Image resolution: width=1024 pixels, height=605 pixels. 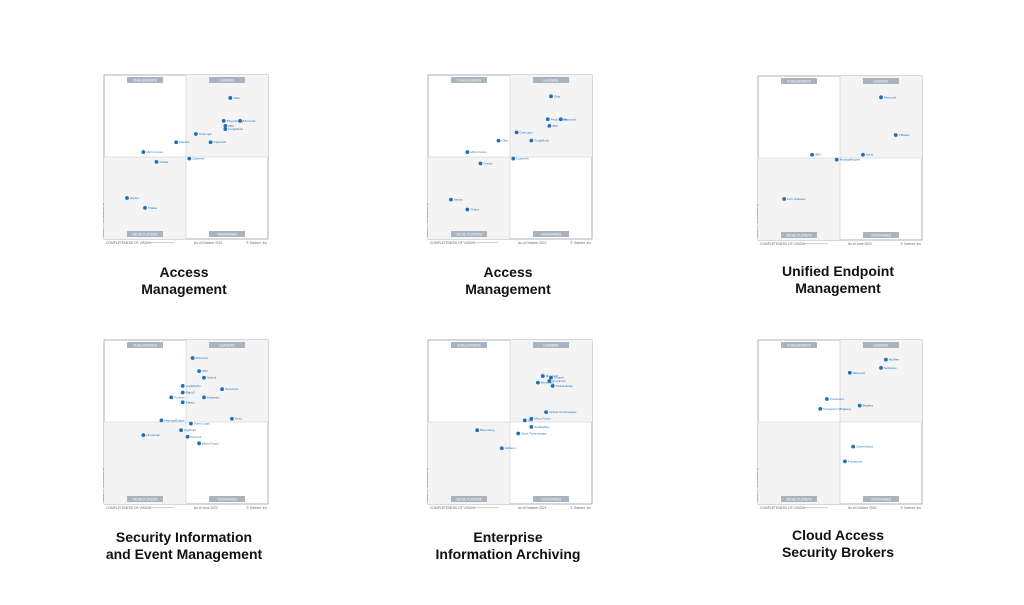 I want to click on vendor-label: Huntsman, so click(x=153, y=435).